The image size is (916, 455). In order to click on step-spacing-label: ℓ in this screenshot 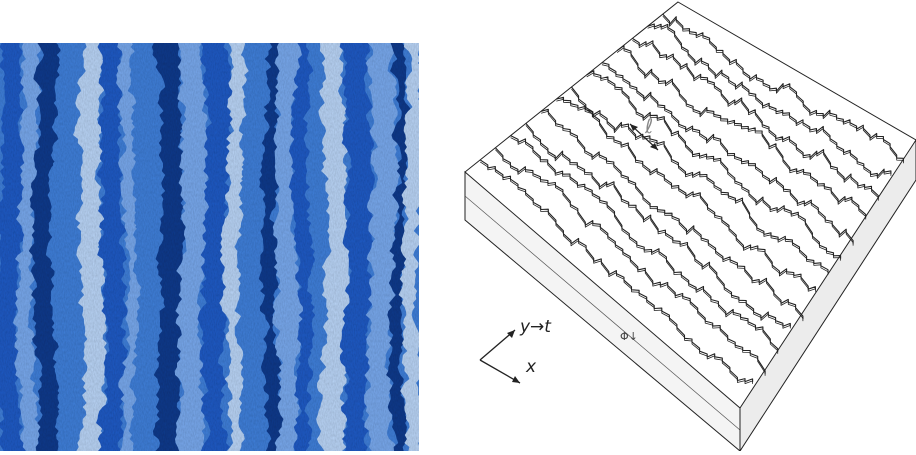, I will do `click(648, 126)`.